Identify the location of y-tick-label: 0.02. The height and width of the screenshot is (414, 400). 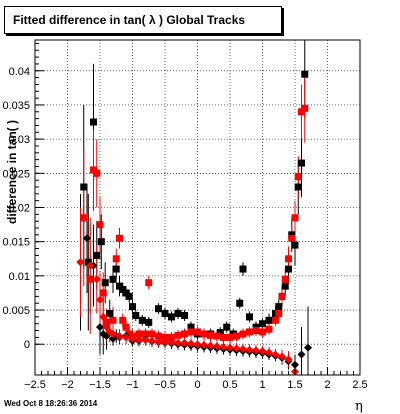
(19, 209).